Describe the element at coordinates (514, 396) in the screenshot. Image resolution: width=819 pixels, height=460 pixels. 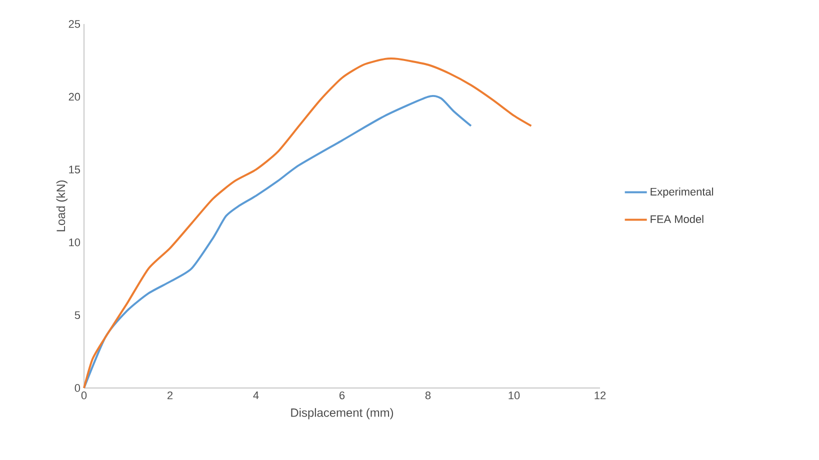
I see `x-tick-label: 10` at that location.